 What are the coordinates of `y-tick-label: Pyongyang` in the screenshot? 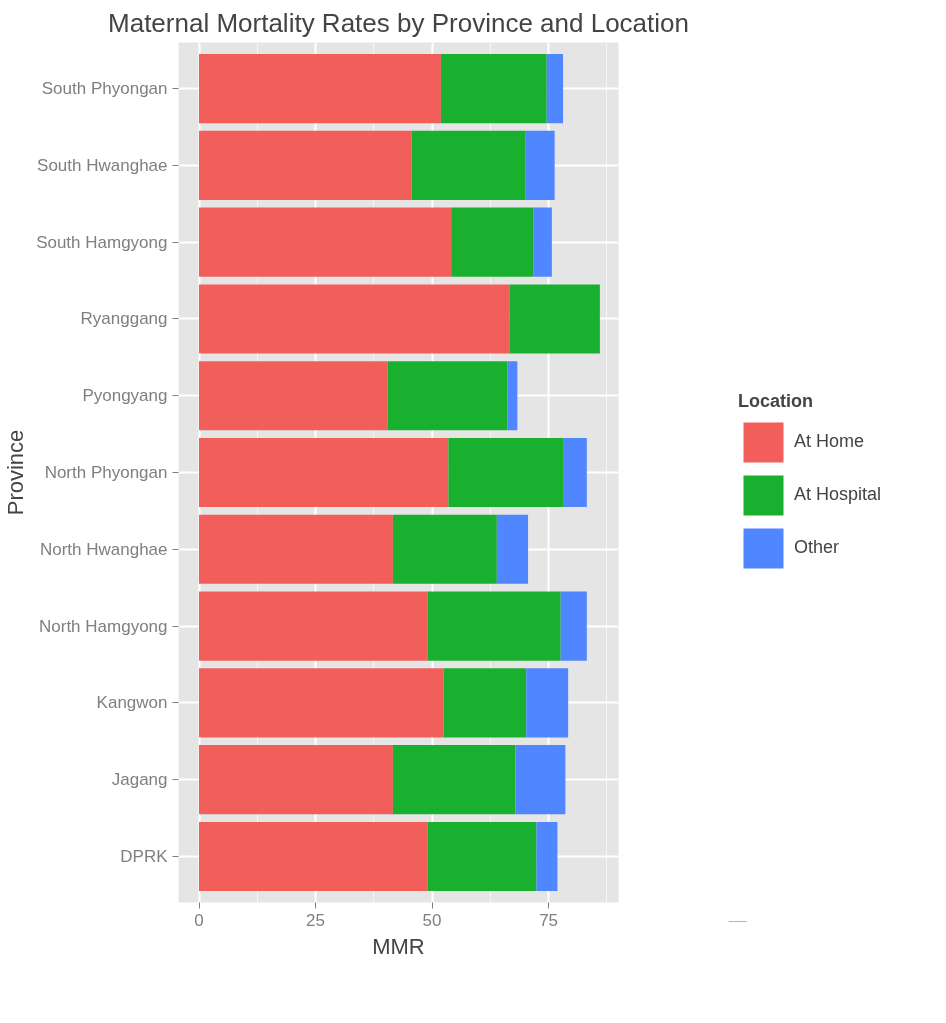 It's located at (125, 396).